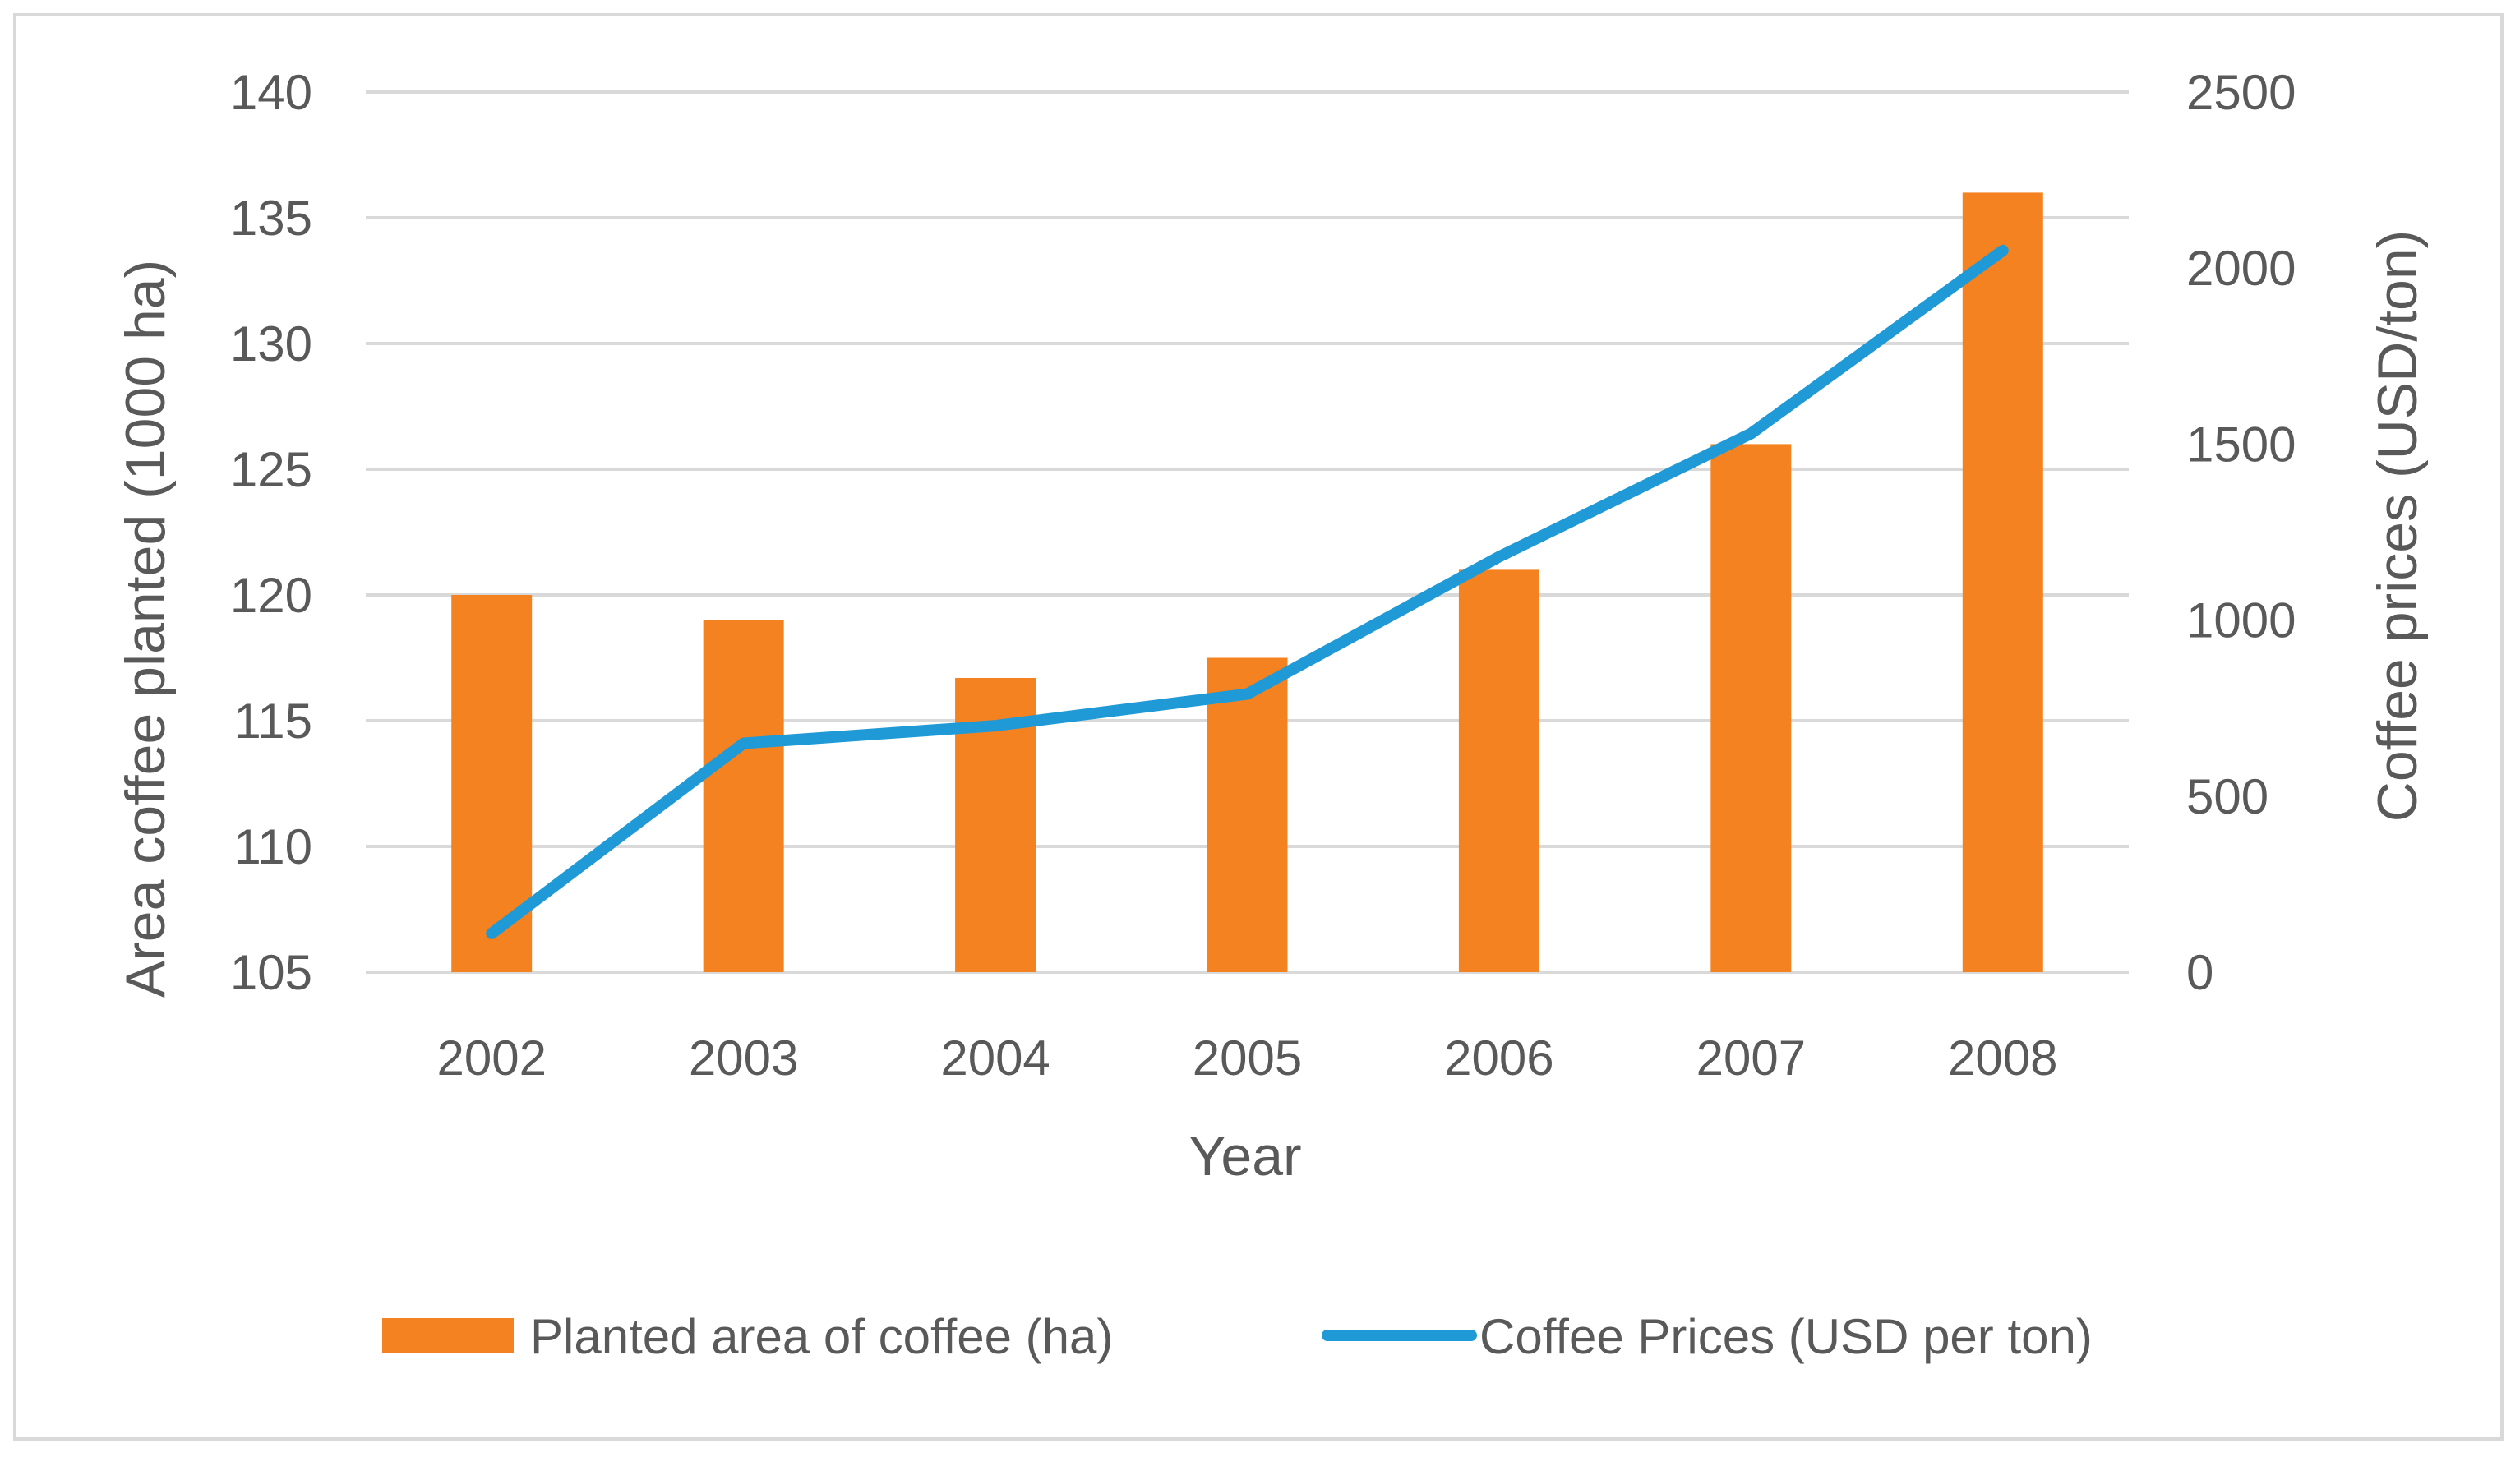  Describe the element at coordinates (1498, 1058) in the screenshot. I see `x-tick-label-2006: 2006` at that location.